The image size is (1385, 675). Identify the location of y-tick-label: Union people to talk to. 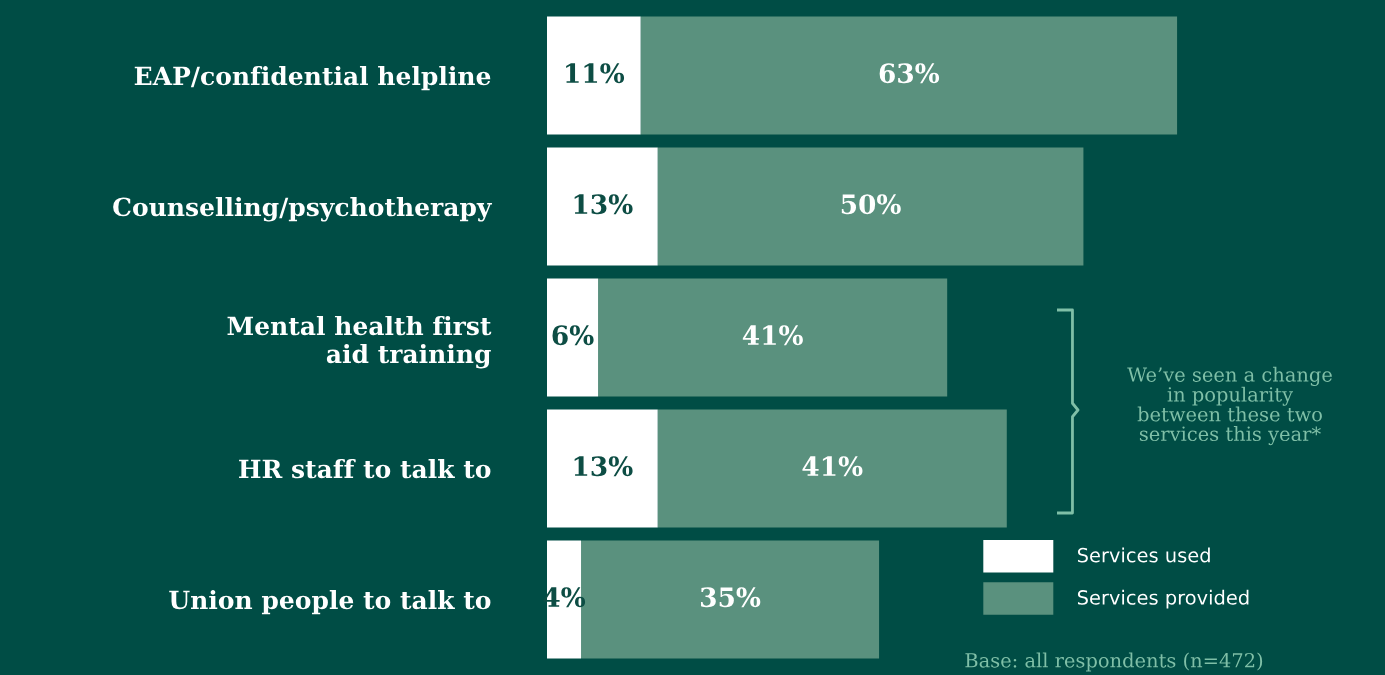
(330, 602).